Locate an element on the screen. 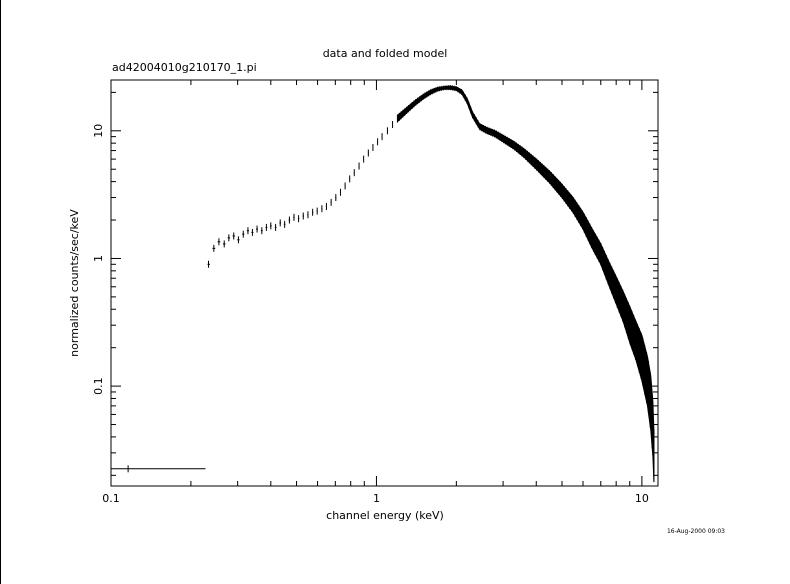 The height and width of the screenshot is (584, 790). y-tick-label: 0.1 is located at coordinates (98, 386).